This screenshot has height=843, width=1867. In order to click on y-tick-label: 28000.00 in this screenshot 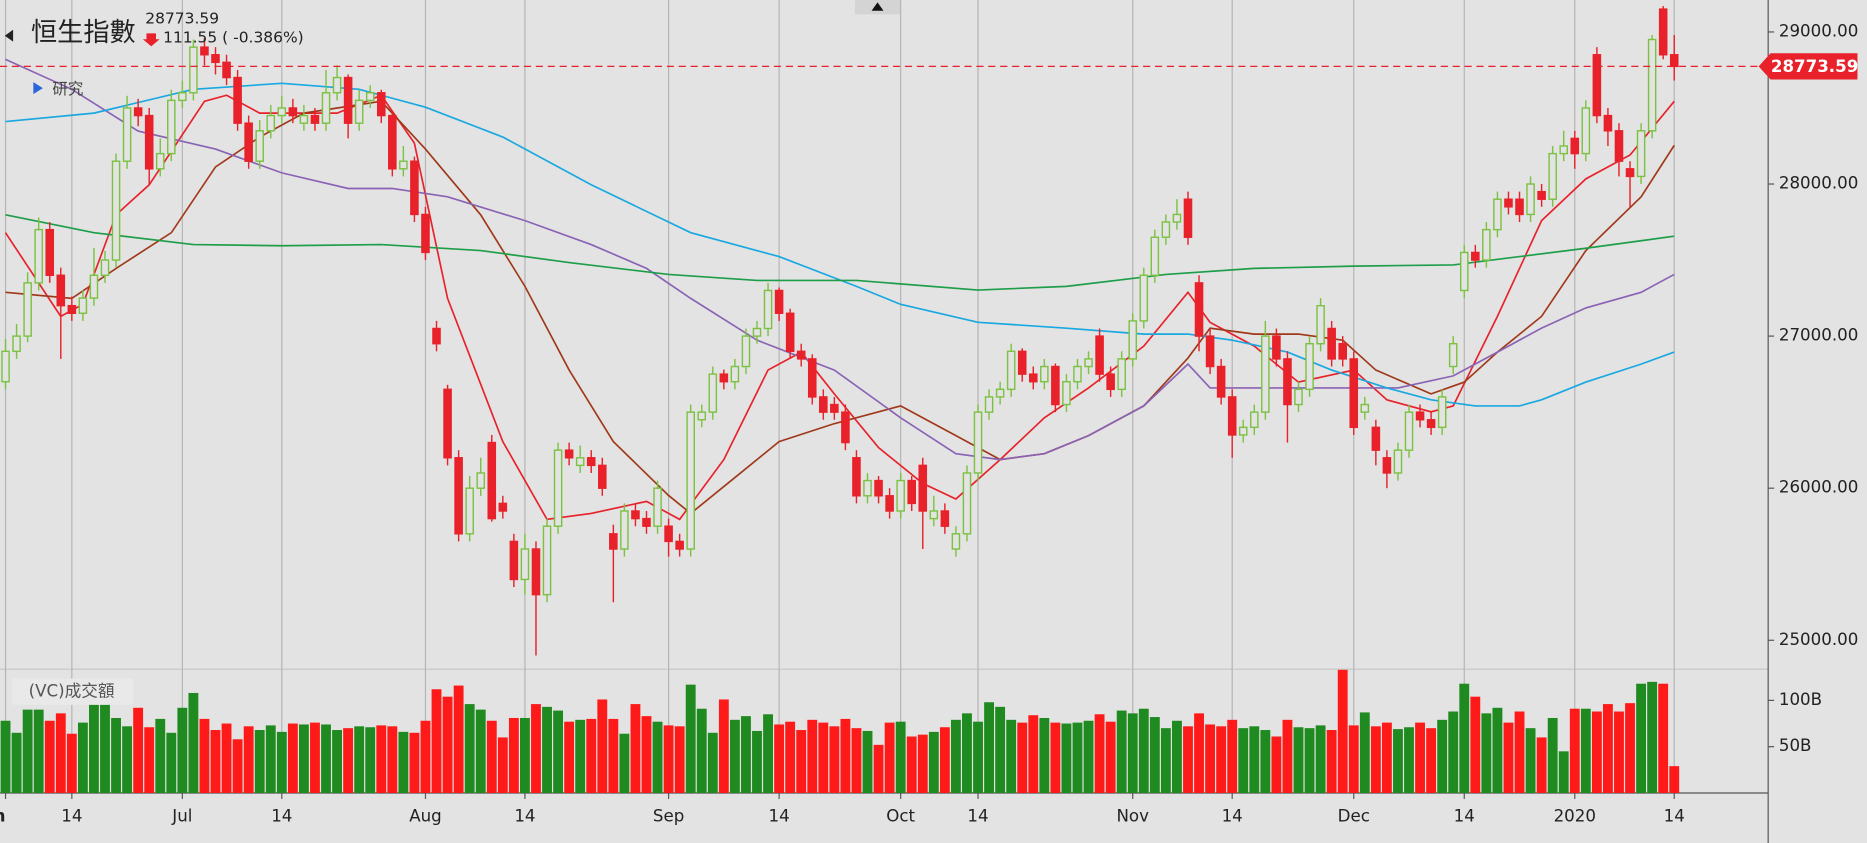, I will do `click(1818, 183)`.